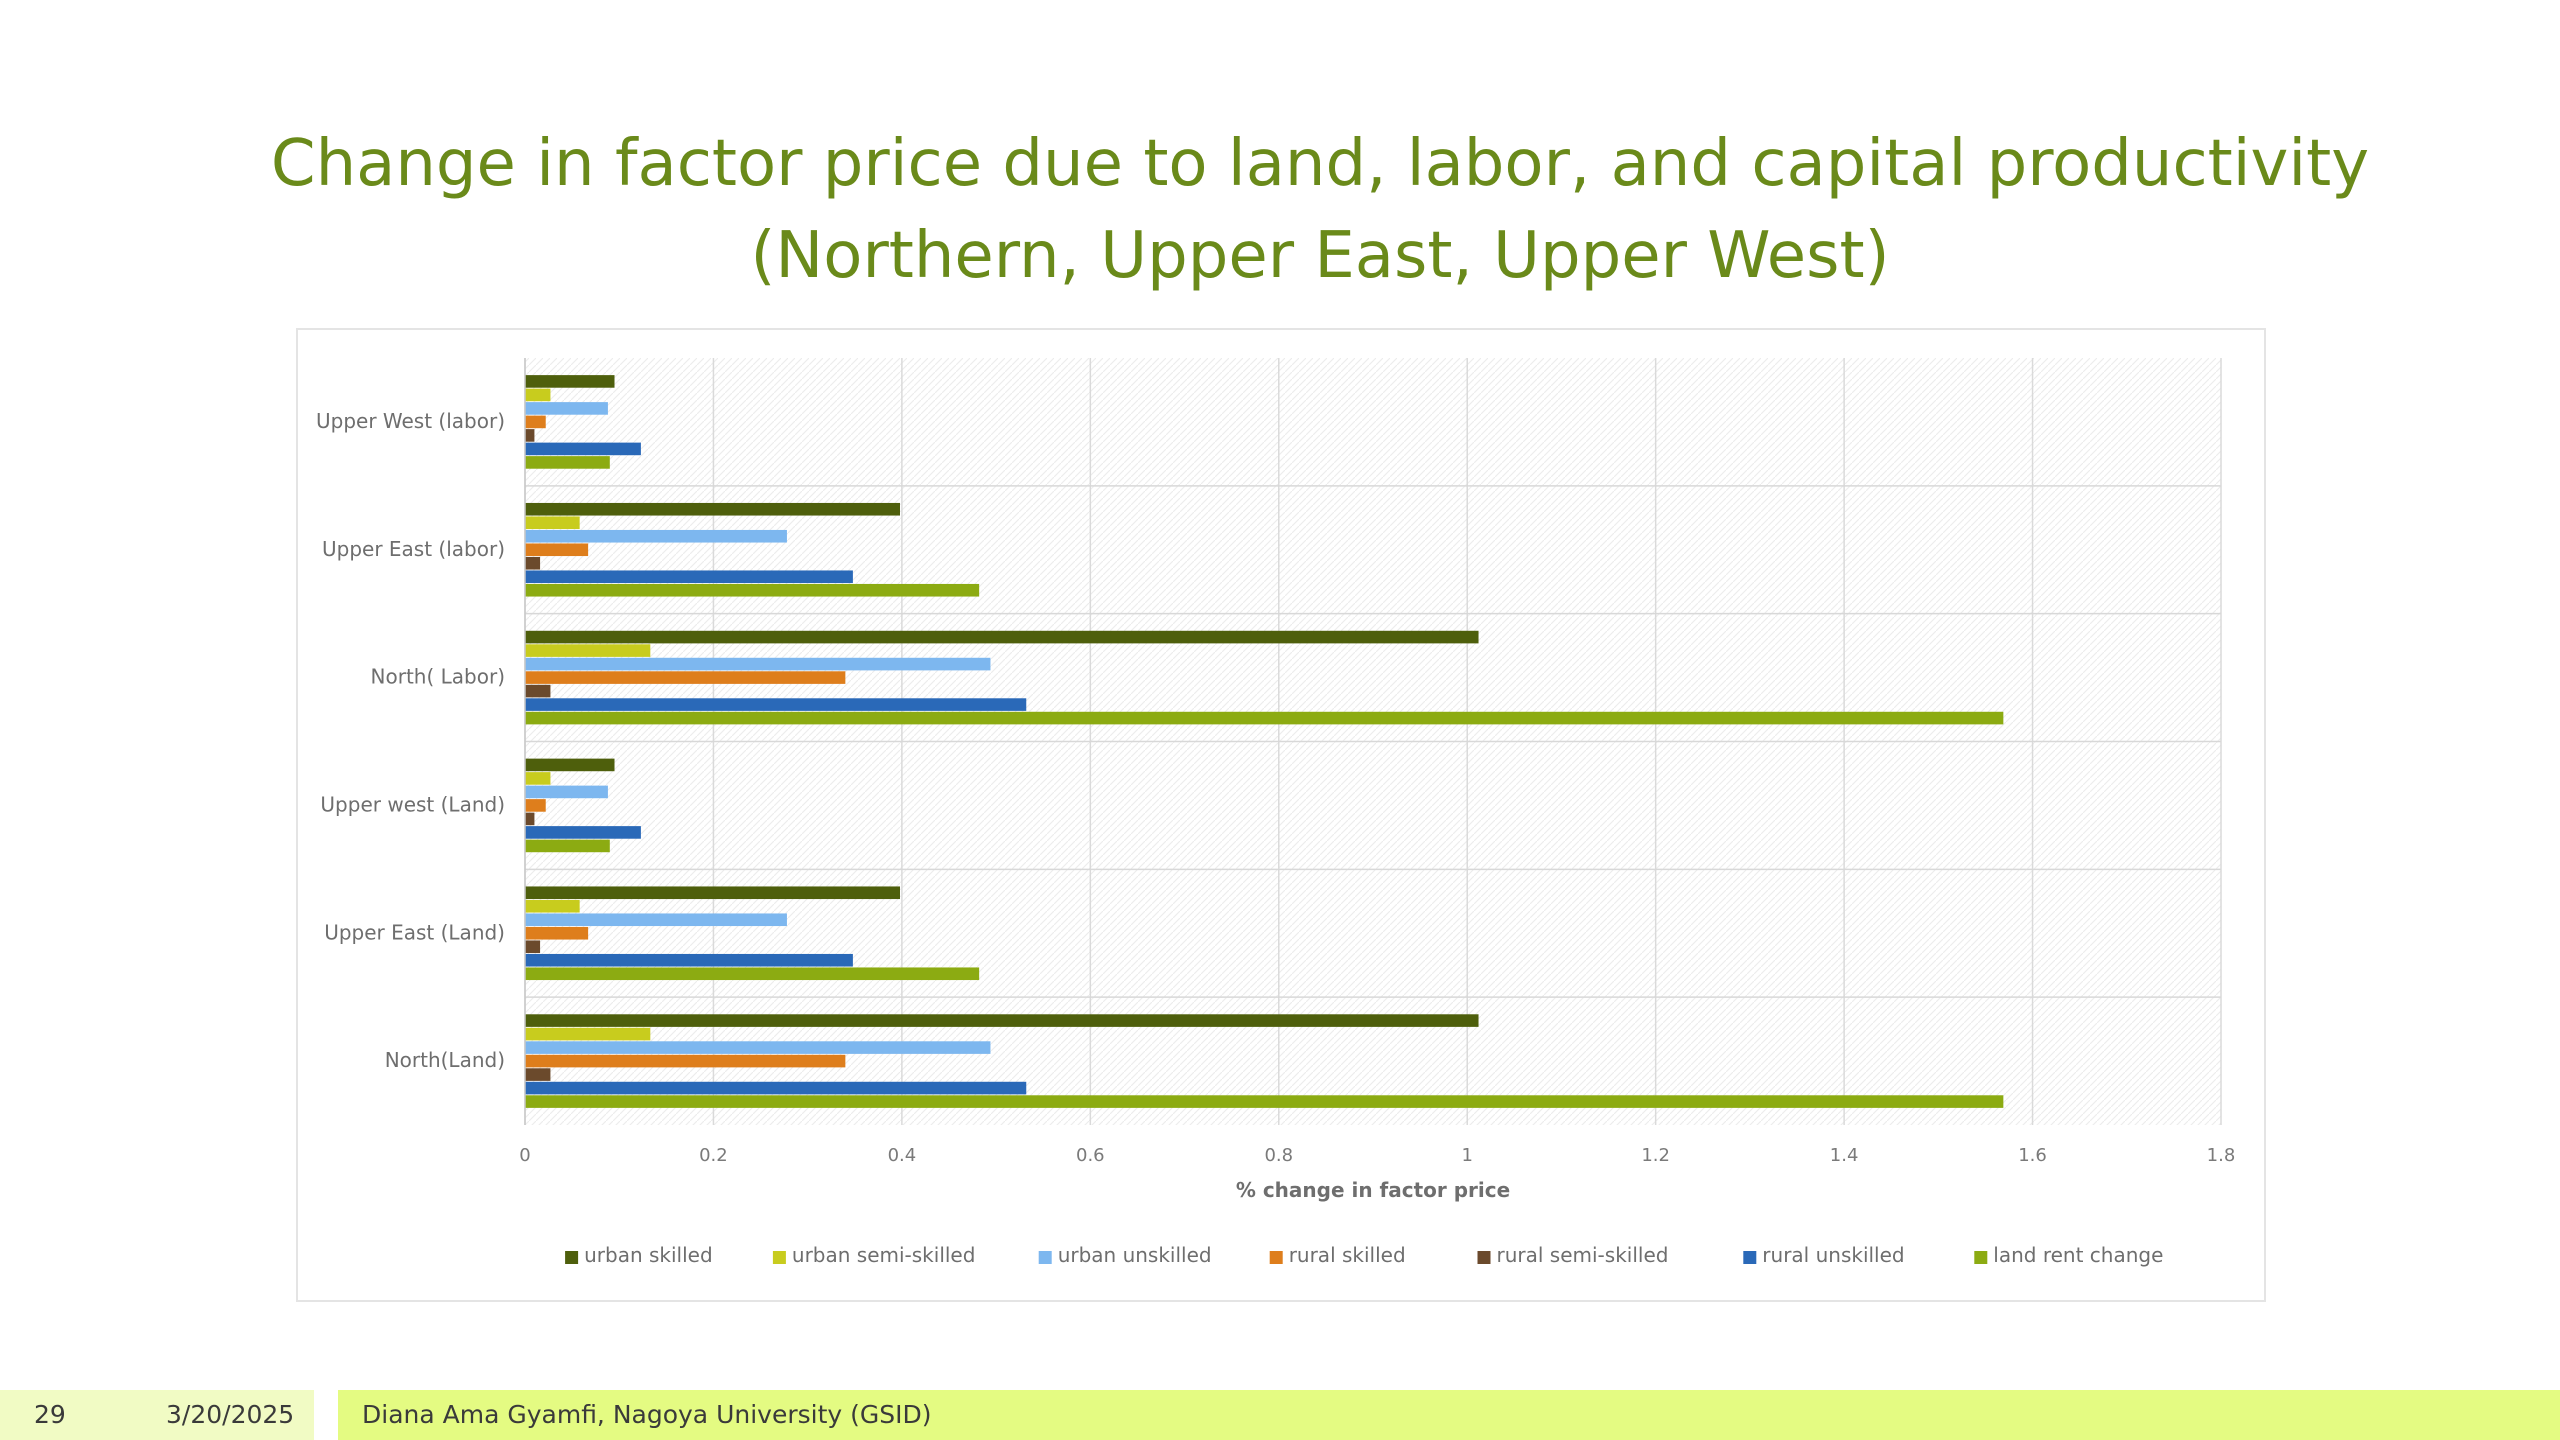 The height and width of the screenshot is (1440, 2560). I want to click on x-tick-label-4: 0.8, so click(1278, 1155).